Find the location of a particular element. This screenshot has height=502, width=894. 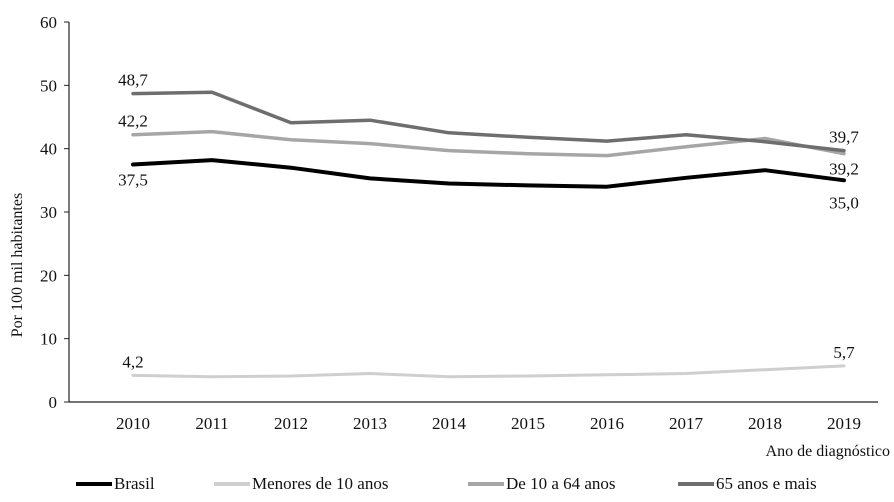

x-tick-label: 2017 is located at coordinates (686, 423).